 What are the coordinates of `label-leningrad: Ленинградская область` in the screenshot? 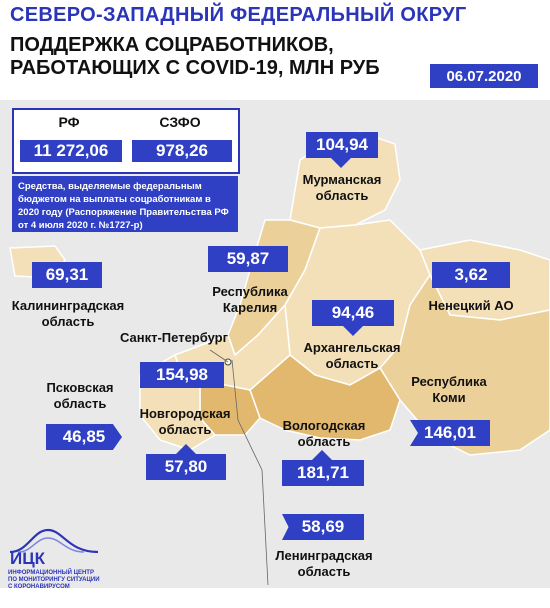 It's located at (324, 564).